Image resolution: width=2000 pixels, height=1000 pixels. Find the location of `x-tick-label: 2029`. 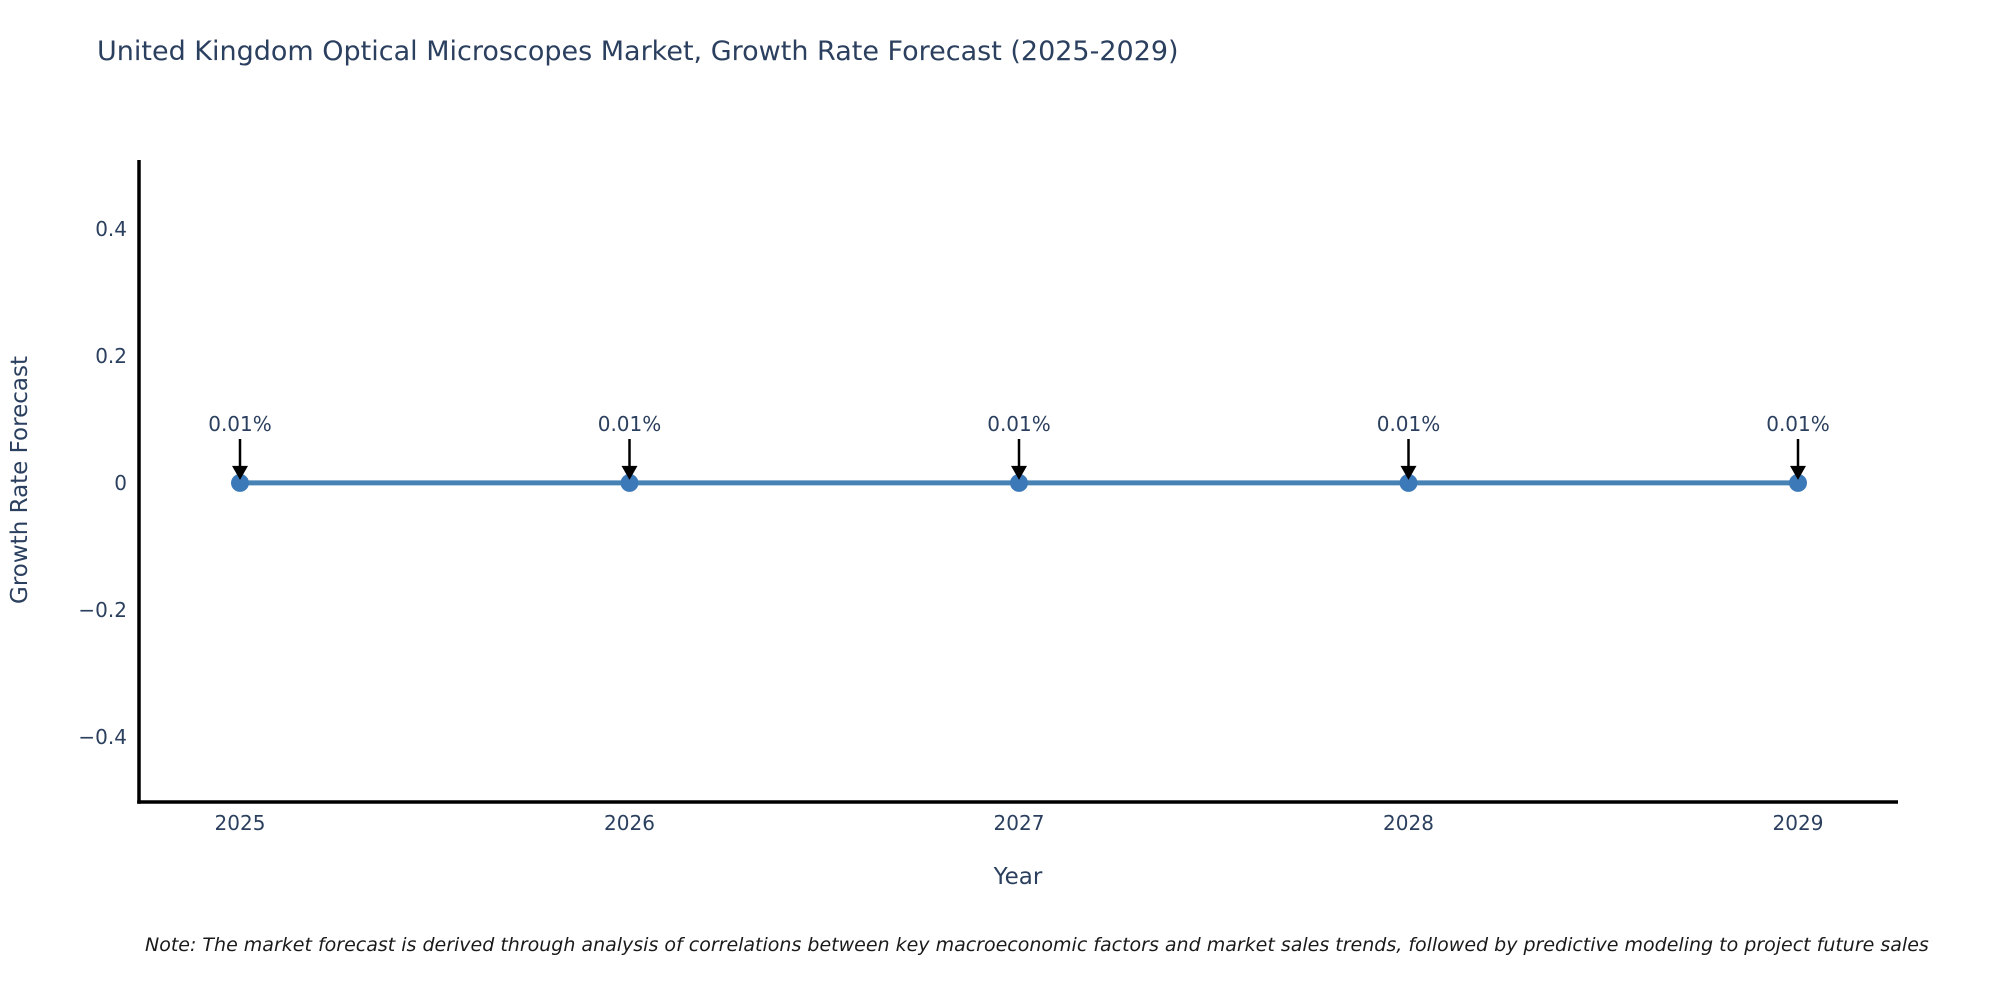

x-tick-label: 2029 is located at coordinates (1798, 823).